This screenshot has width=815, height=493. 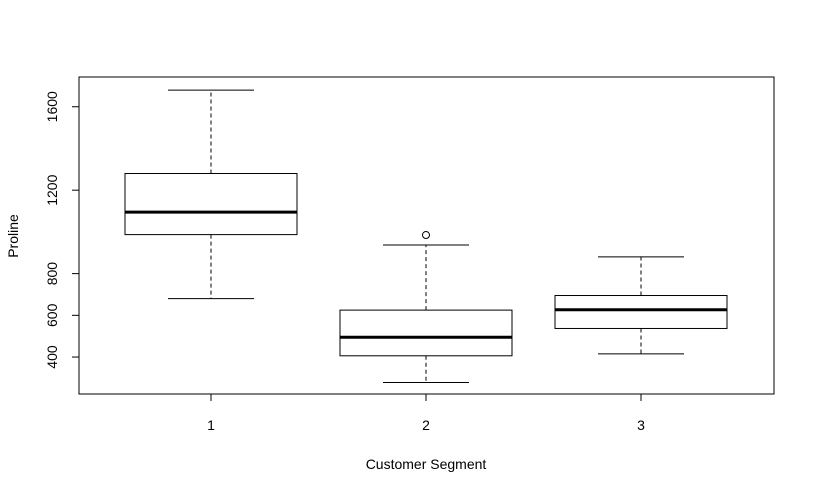 I want to click on y-axis: 400 600 800 1200 1600, so click(x=62, y=230).